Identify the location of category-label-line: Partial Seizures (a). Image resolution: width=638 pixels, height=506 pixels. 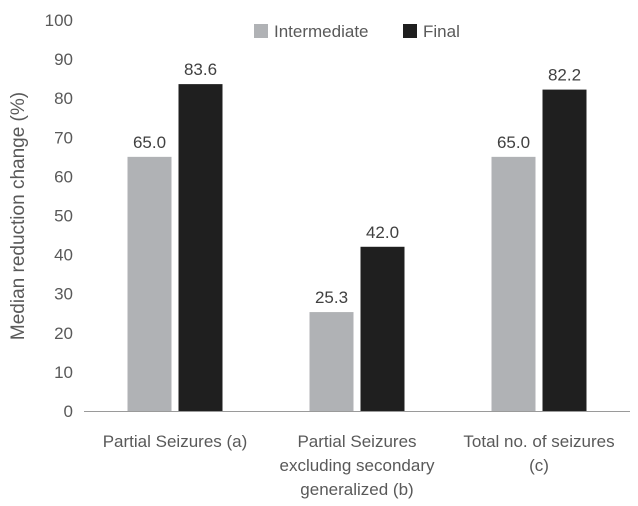
(175, 441).